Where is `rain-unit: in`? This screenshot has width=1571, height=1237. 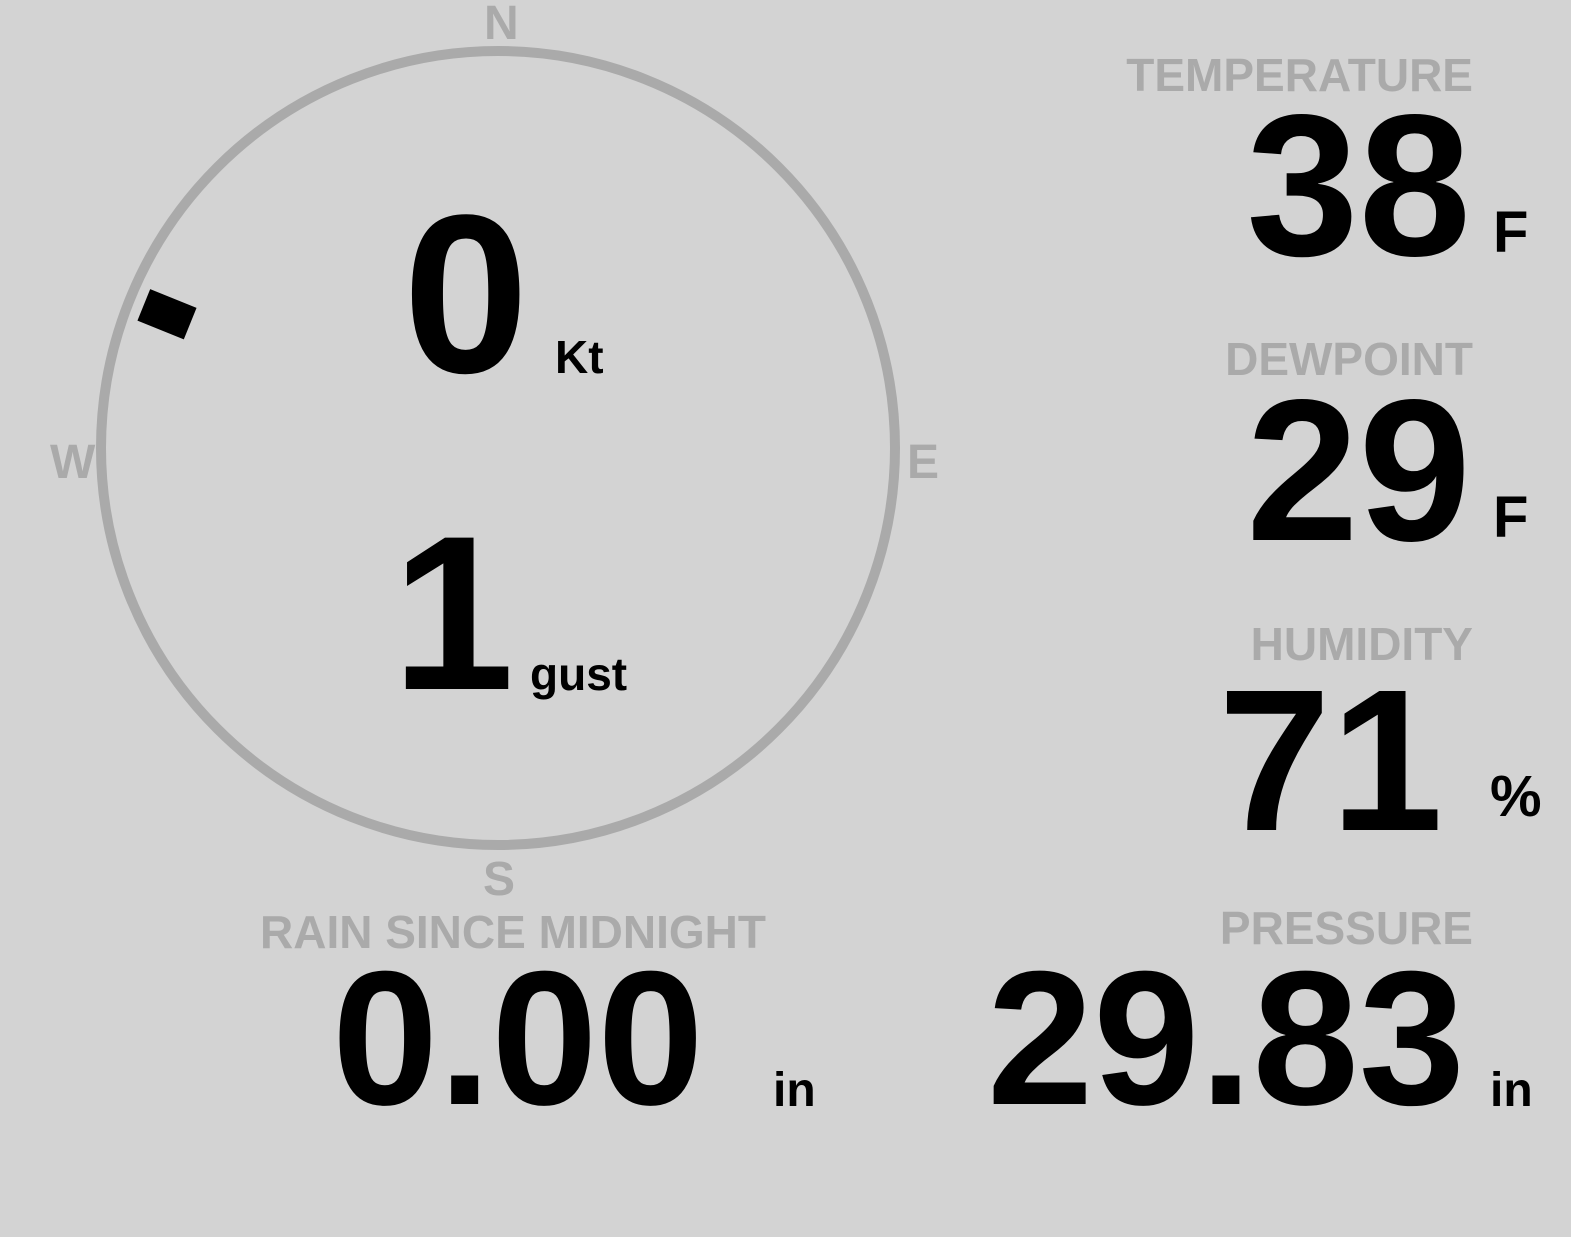
rain-unit: in is located at coordinates (794, 1090).